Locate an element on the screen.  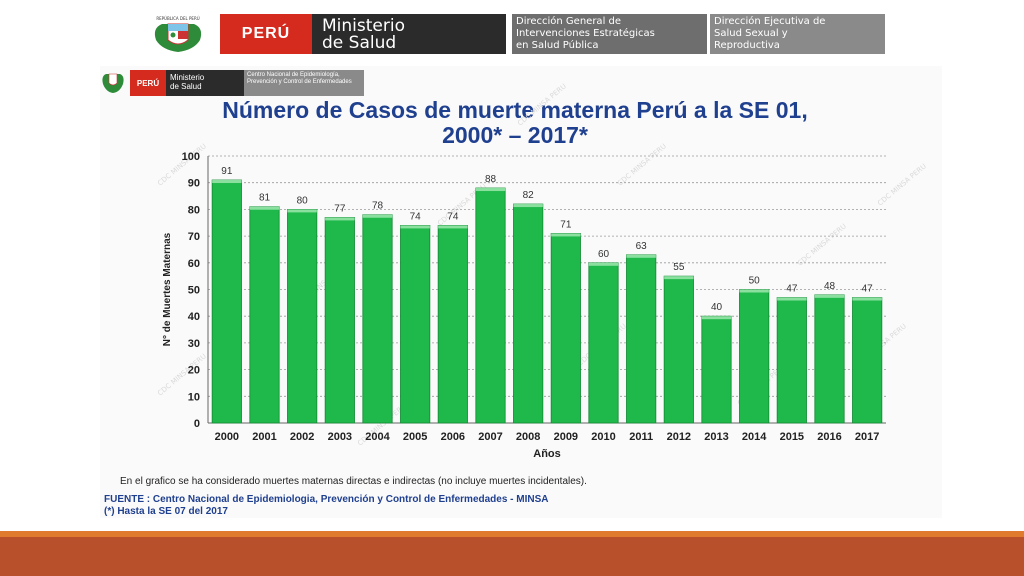
data-label: 48 is located at coordinates (830, 286).